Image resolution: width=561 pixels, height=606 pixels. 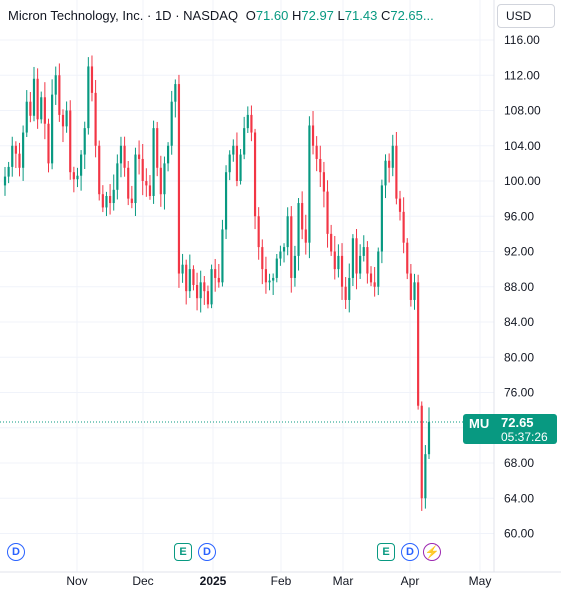 What do you see at coordinates (526, 16) in the screenshot?
I see `currency-button: USD` at bounding box center [526, 16].